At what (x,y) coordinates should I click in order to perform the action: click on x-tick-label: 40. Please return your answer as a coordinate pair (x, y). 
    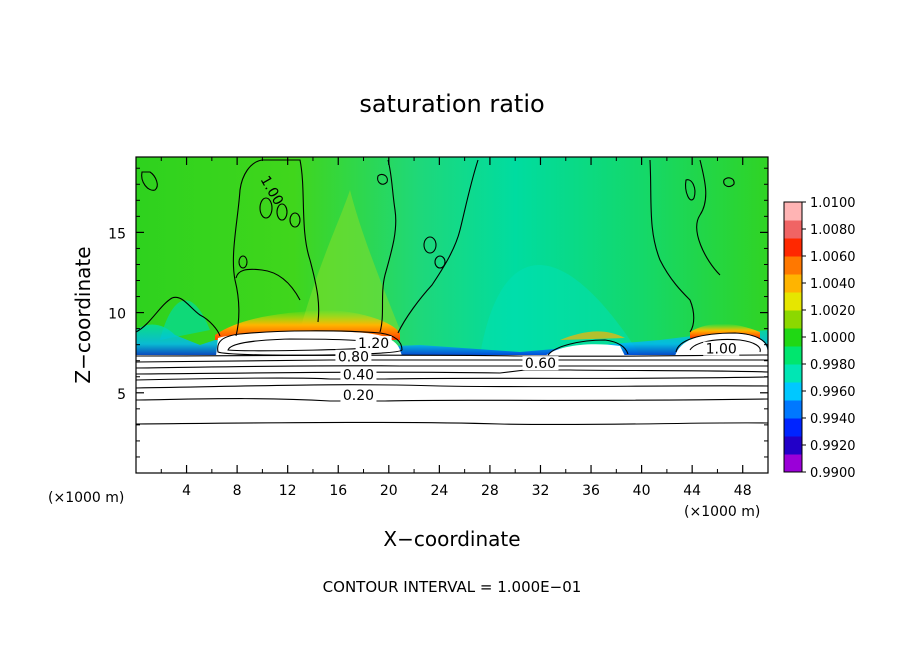
    Looking at the image, I should click on (642, 491).